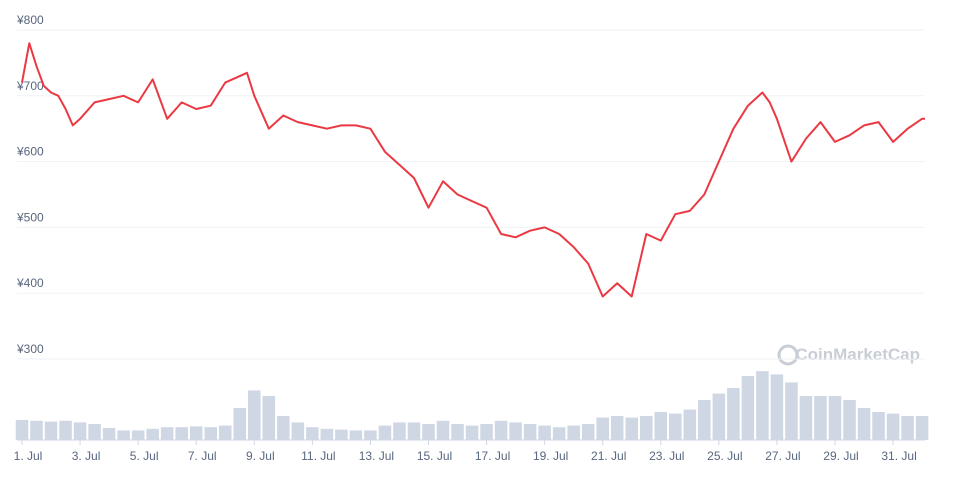 The width and height of the screenshot is (960, 480). What do you see at coordinates (788, 355) in the screenshot?
I see `watermark-logo` at bounding box center [788, 355].